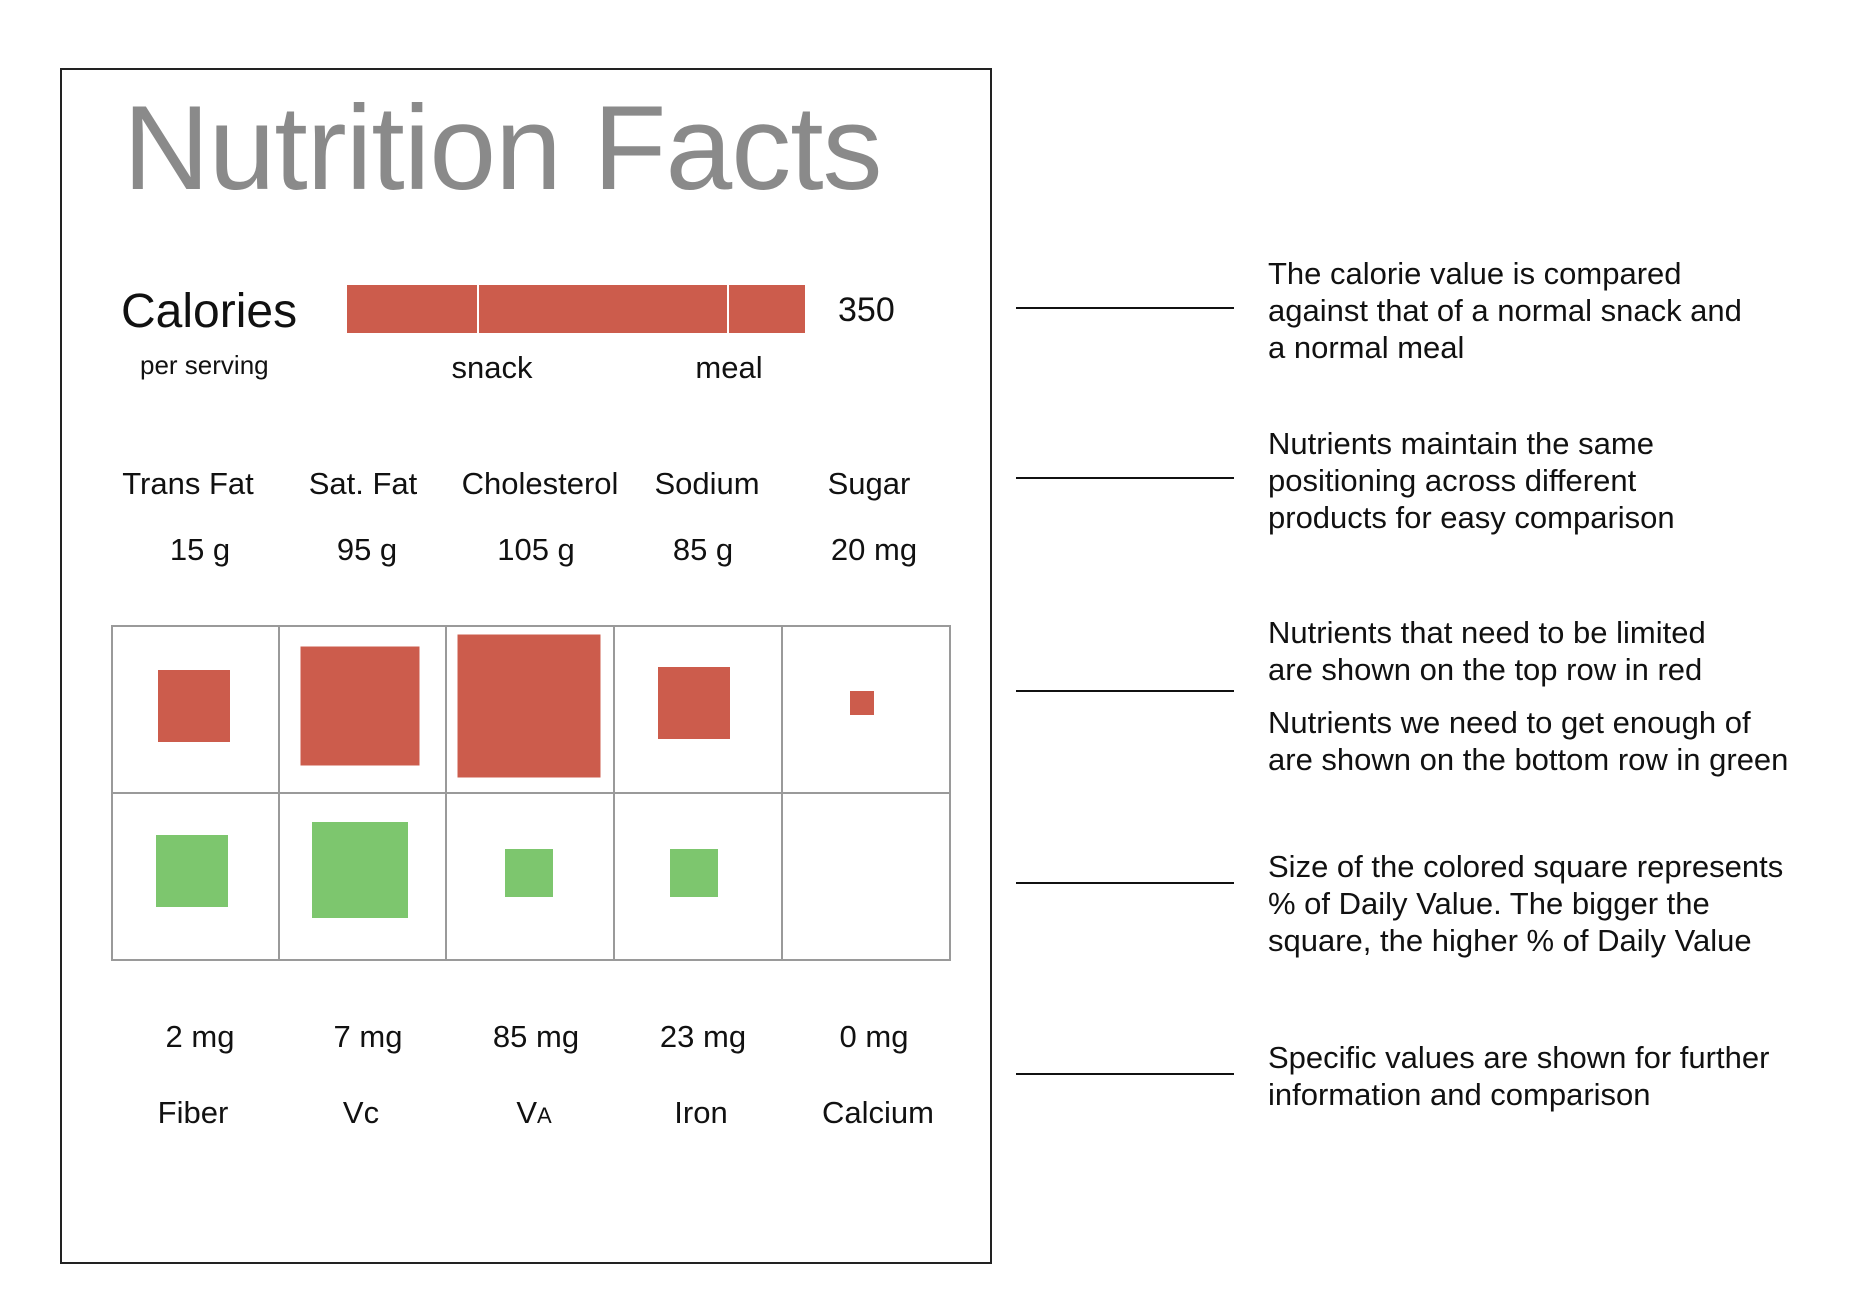 This screenshot has height=1316, width=1856. Describe the element at coordinates (363, 483) in the screenshot. I see `limit-nutrient-name: Sat. Fat` at that location.